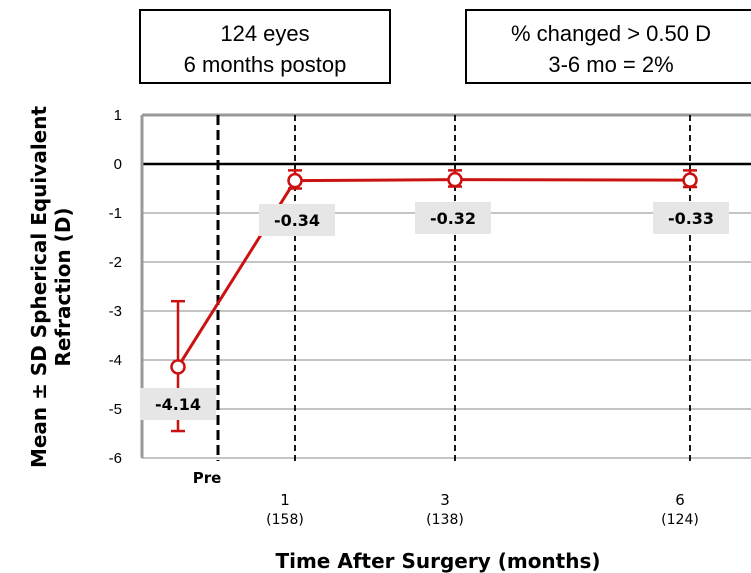  I want to click on y-tick-label: -5, so click(115, 409).